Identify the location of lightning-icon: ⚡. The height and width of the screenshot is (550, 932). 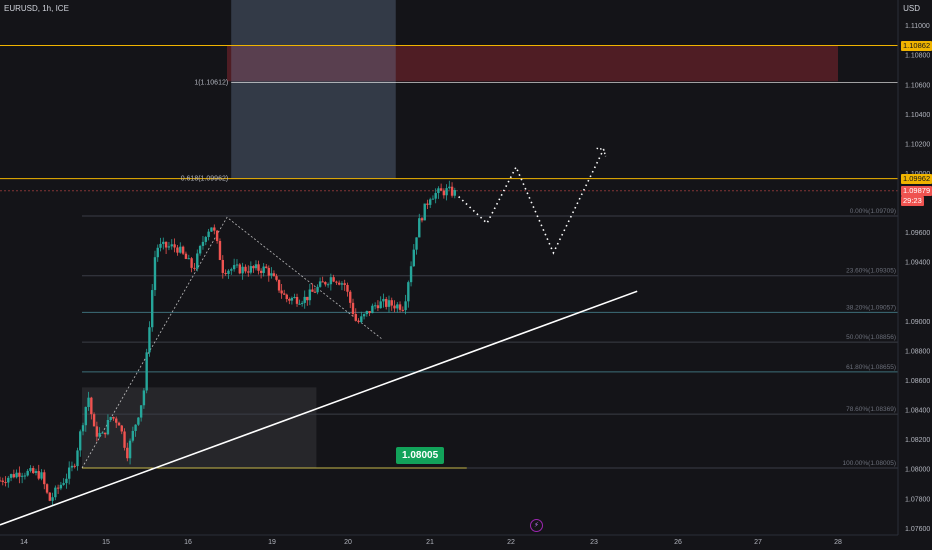
(536, 525).